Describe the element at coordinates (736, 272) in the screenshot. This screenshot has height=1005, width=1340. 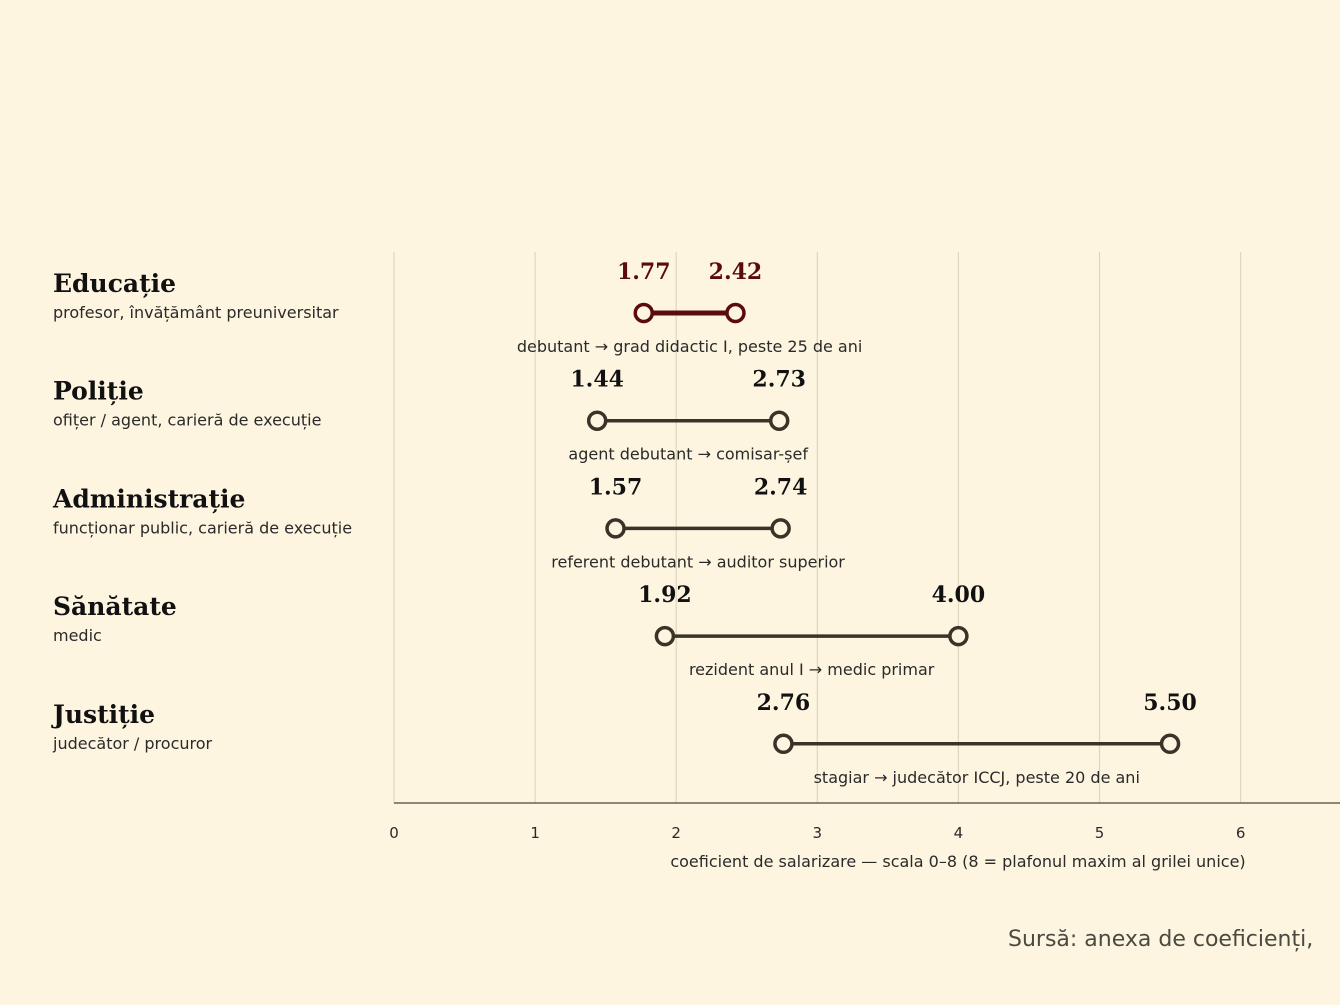
I see `max-value-label: 2.42` at that location.